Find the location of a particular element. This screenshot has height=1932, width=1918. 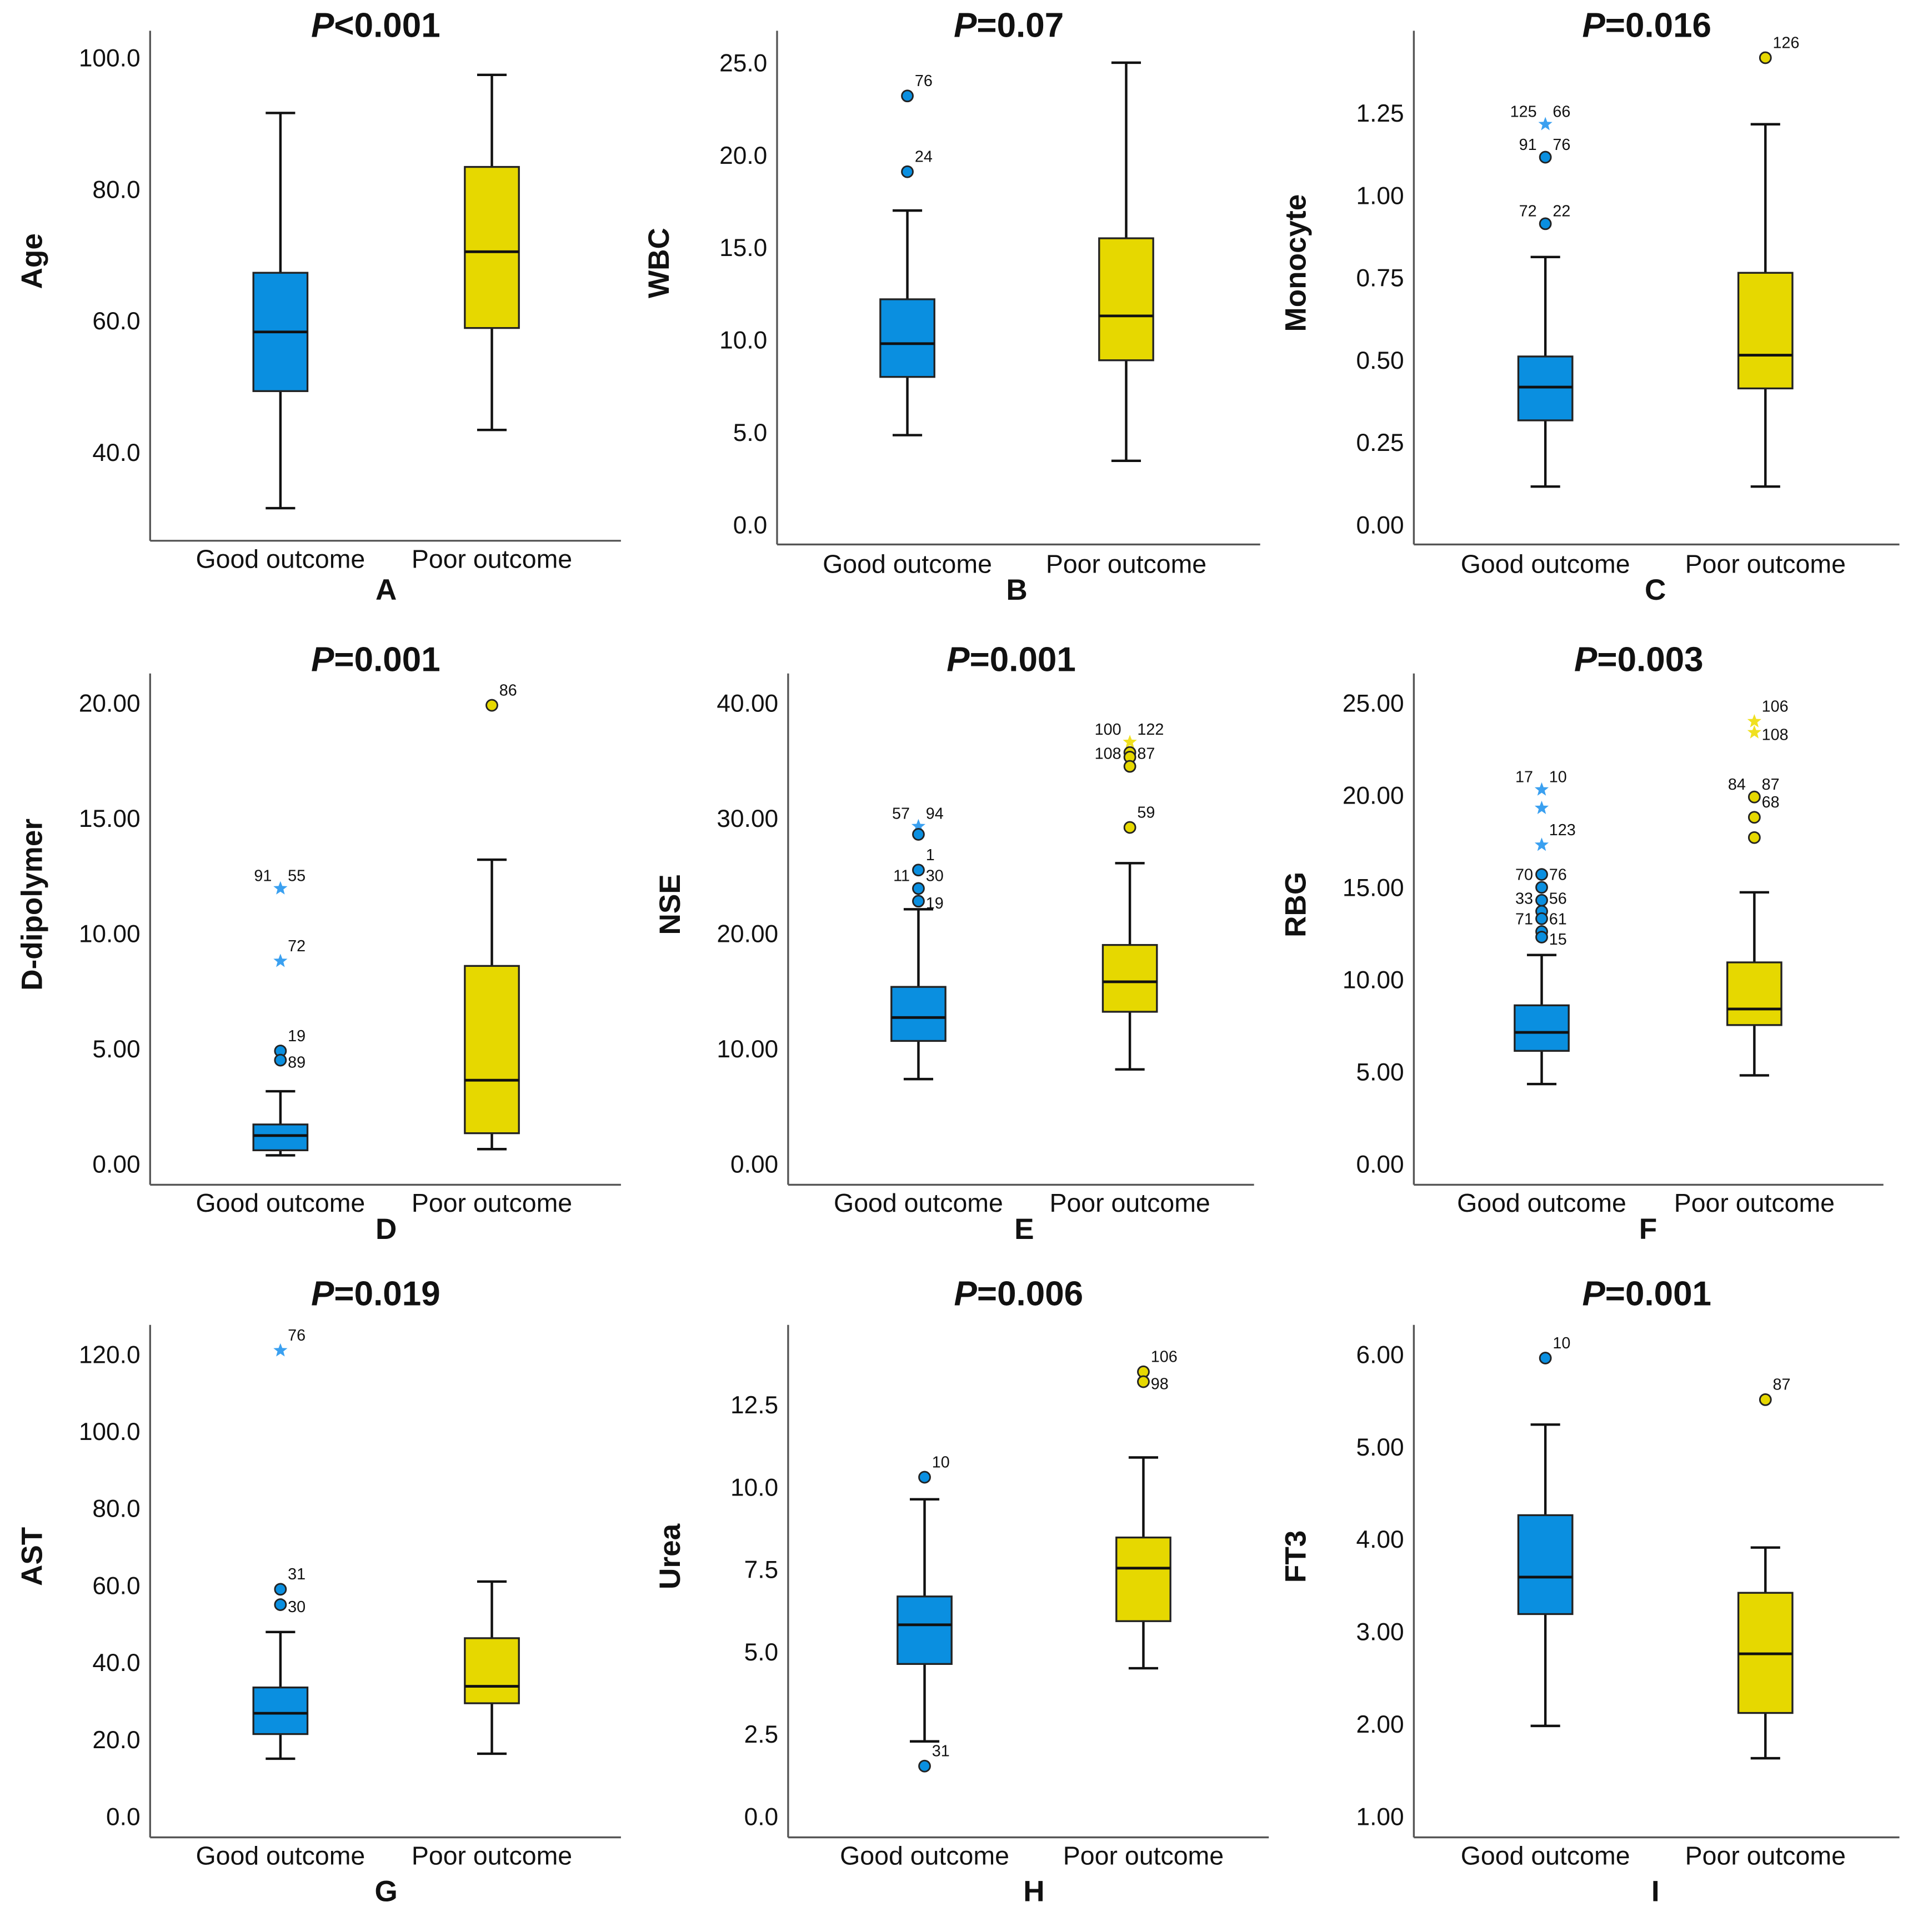

p-value-title: P=0.001 is located at coordinates (1011, 659).